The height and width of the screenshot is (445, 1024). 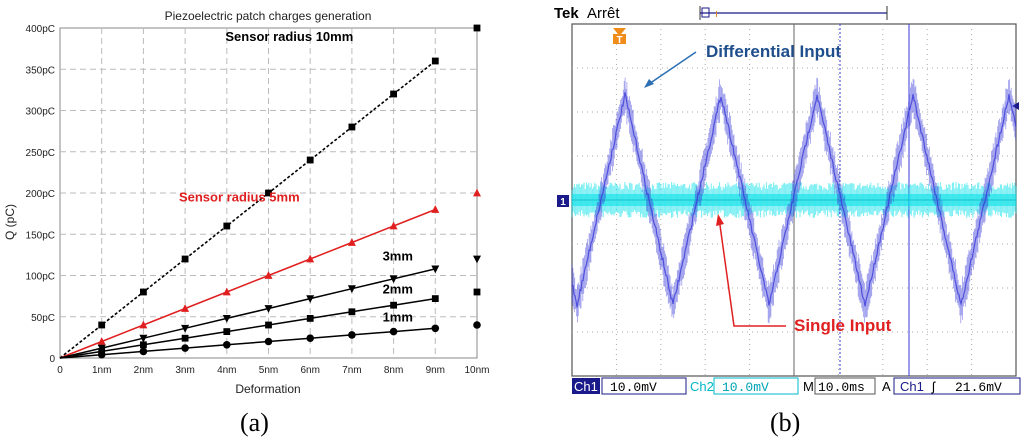 I want to click on scope-status: Arrêt, so click(x=603, y=13).